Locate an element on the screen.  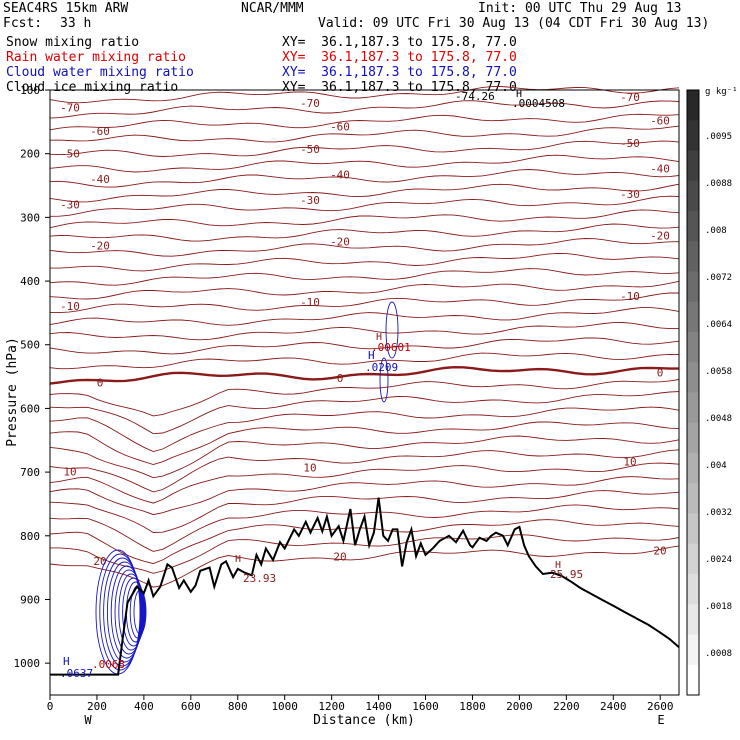
x-tick-label: 1200 is located at coordinates (331, 706).